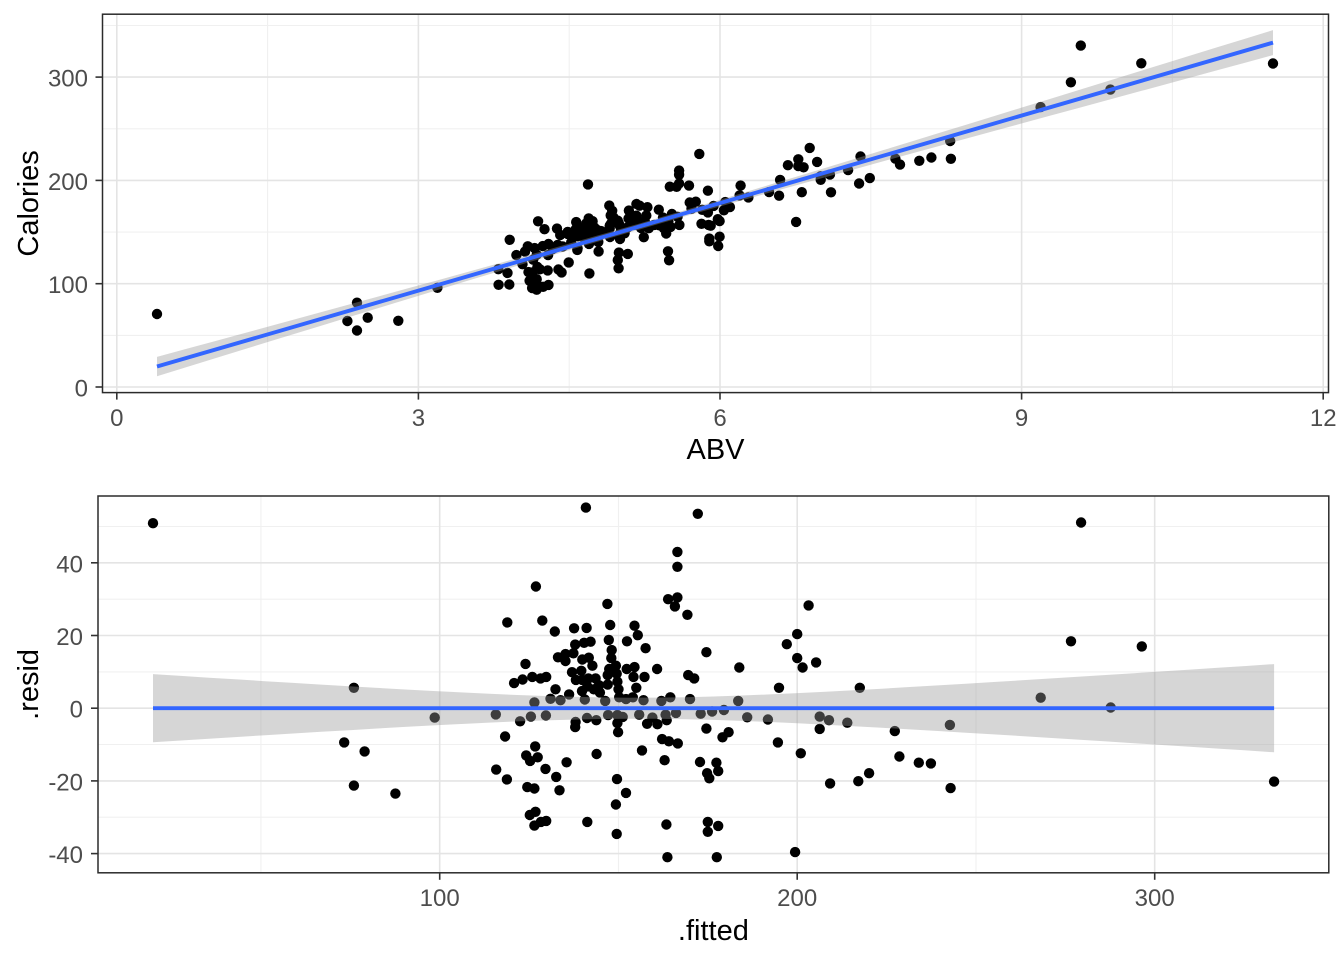 The image size is (1344, 965). What do you see at coordinates (719, 418) in the screenshot?
I see `svg-text: 6` at bounding box center [719, 418].